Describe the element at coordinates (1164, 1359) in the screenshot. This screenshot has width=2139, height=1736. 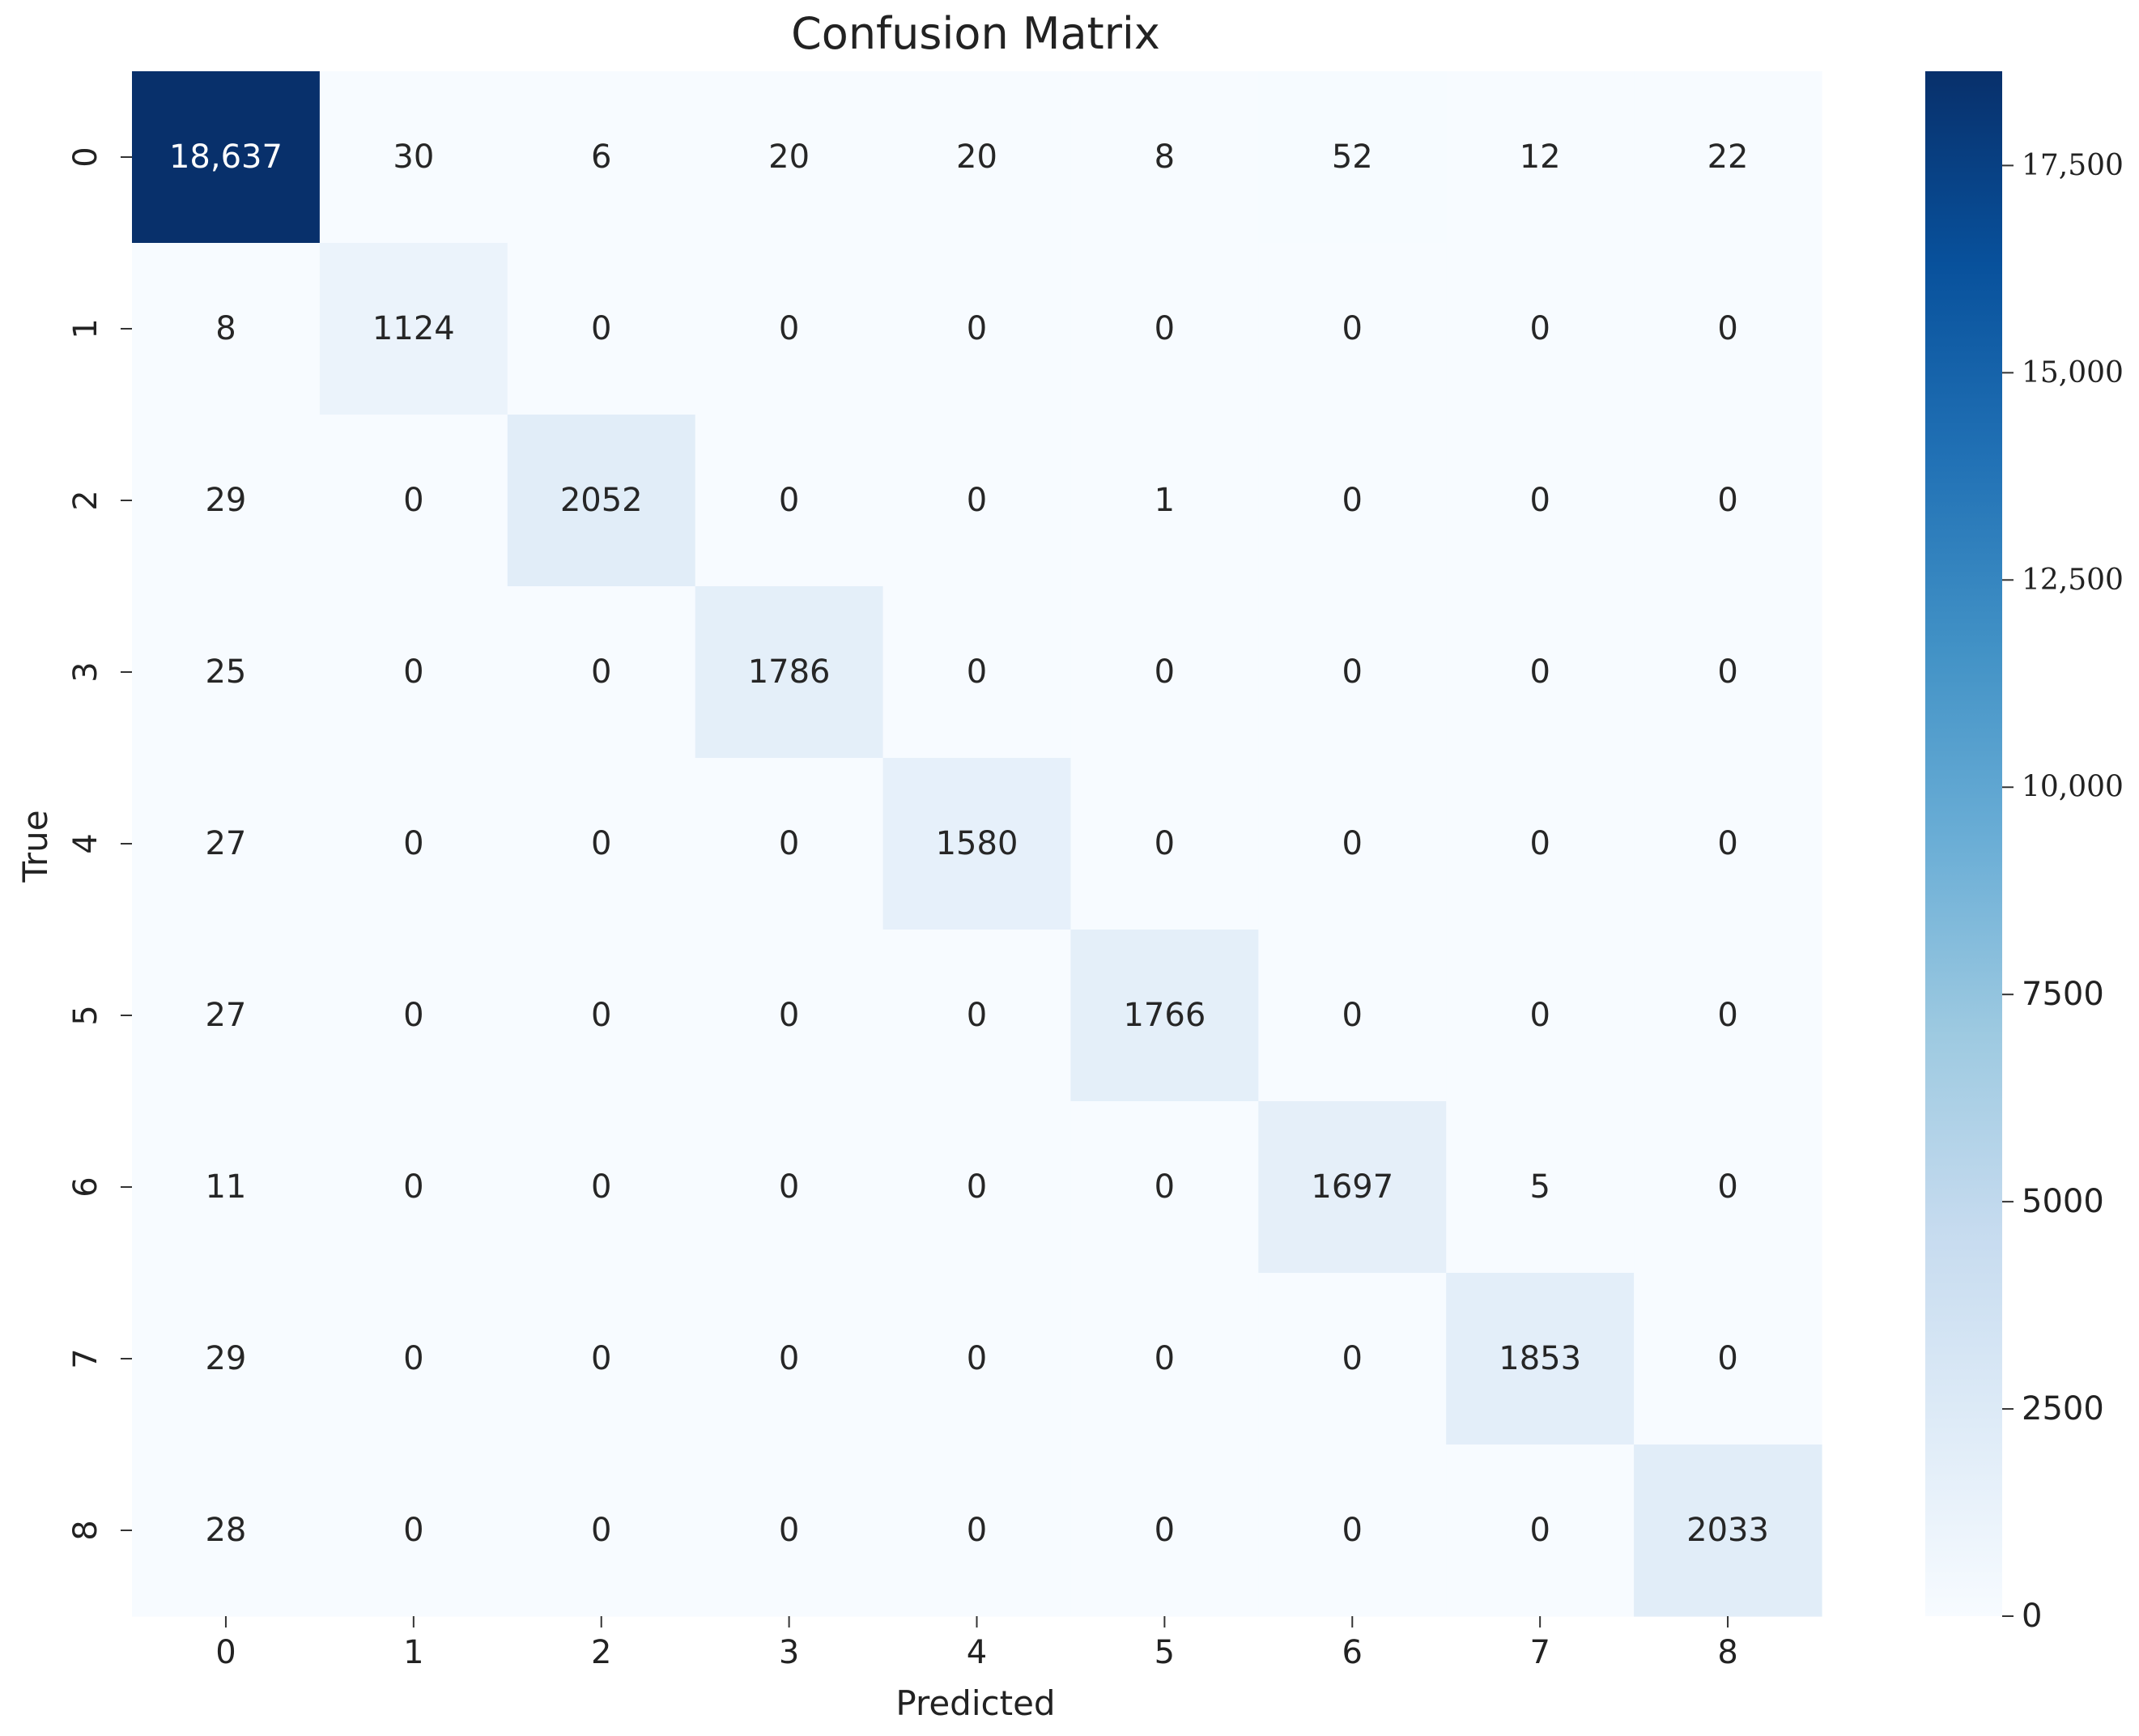
I see `heatmap-cell-r7-c5` at that location.